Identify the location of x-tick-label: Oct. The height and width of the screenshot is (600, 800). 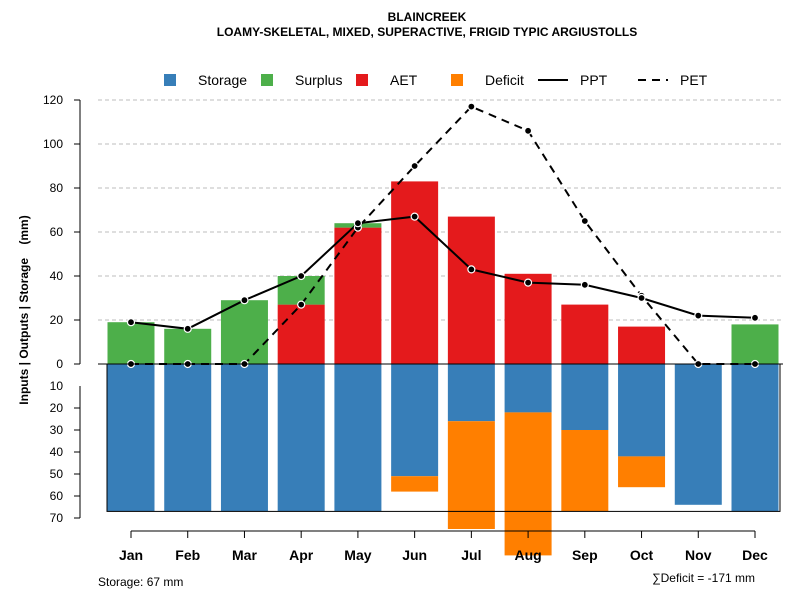
(642, 555).